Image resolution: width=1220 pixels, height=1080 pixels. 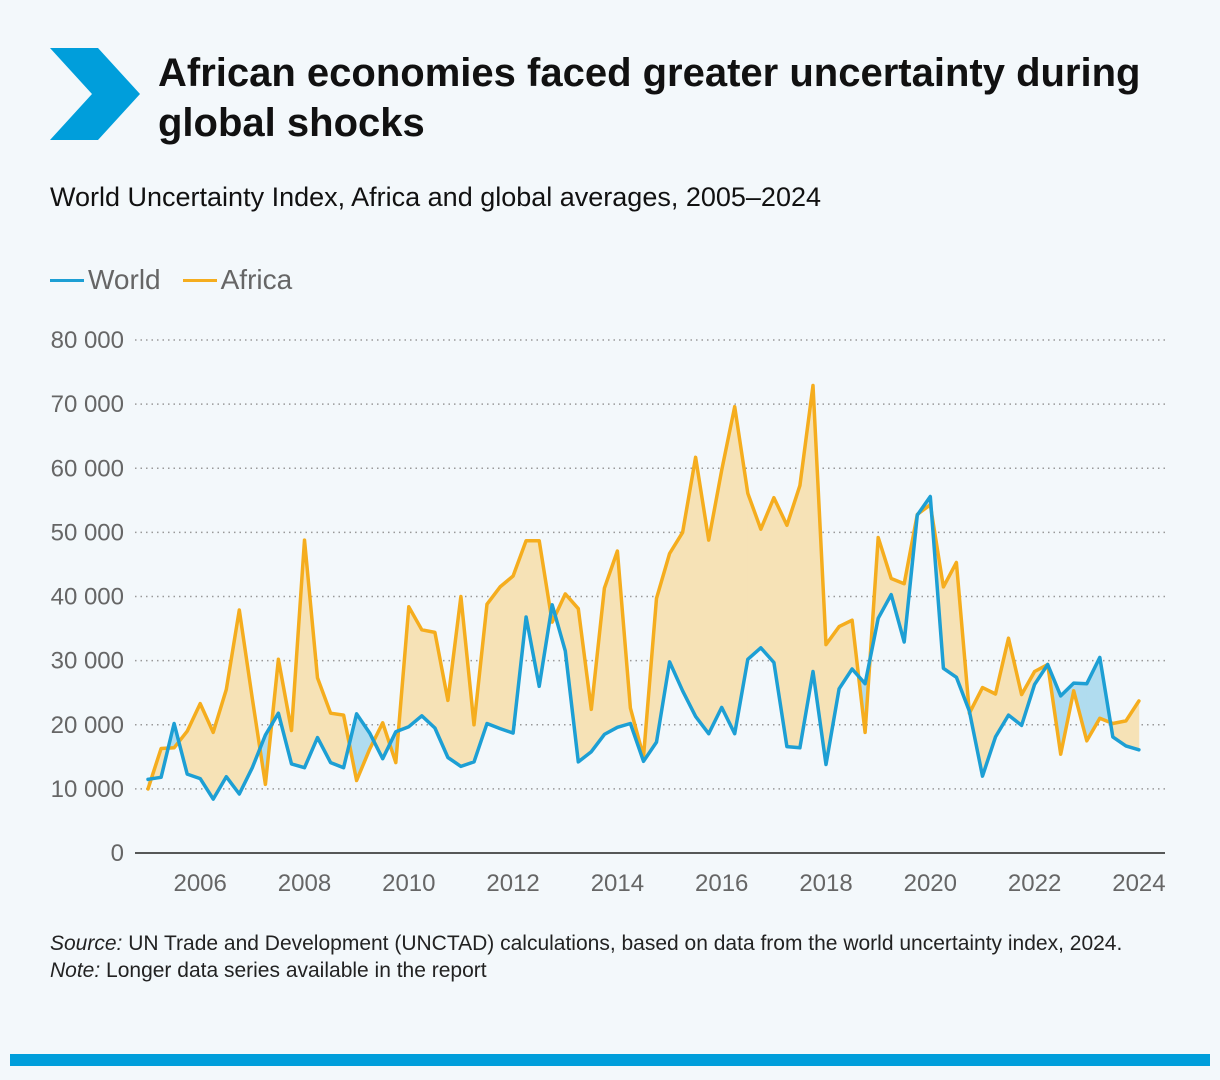 I want to click on y-tick-label: 10 000, so click(x=87, y=789).